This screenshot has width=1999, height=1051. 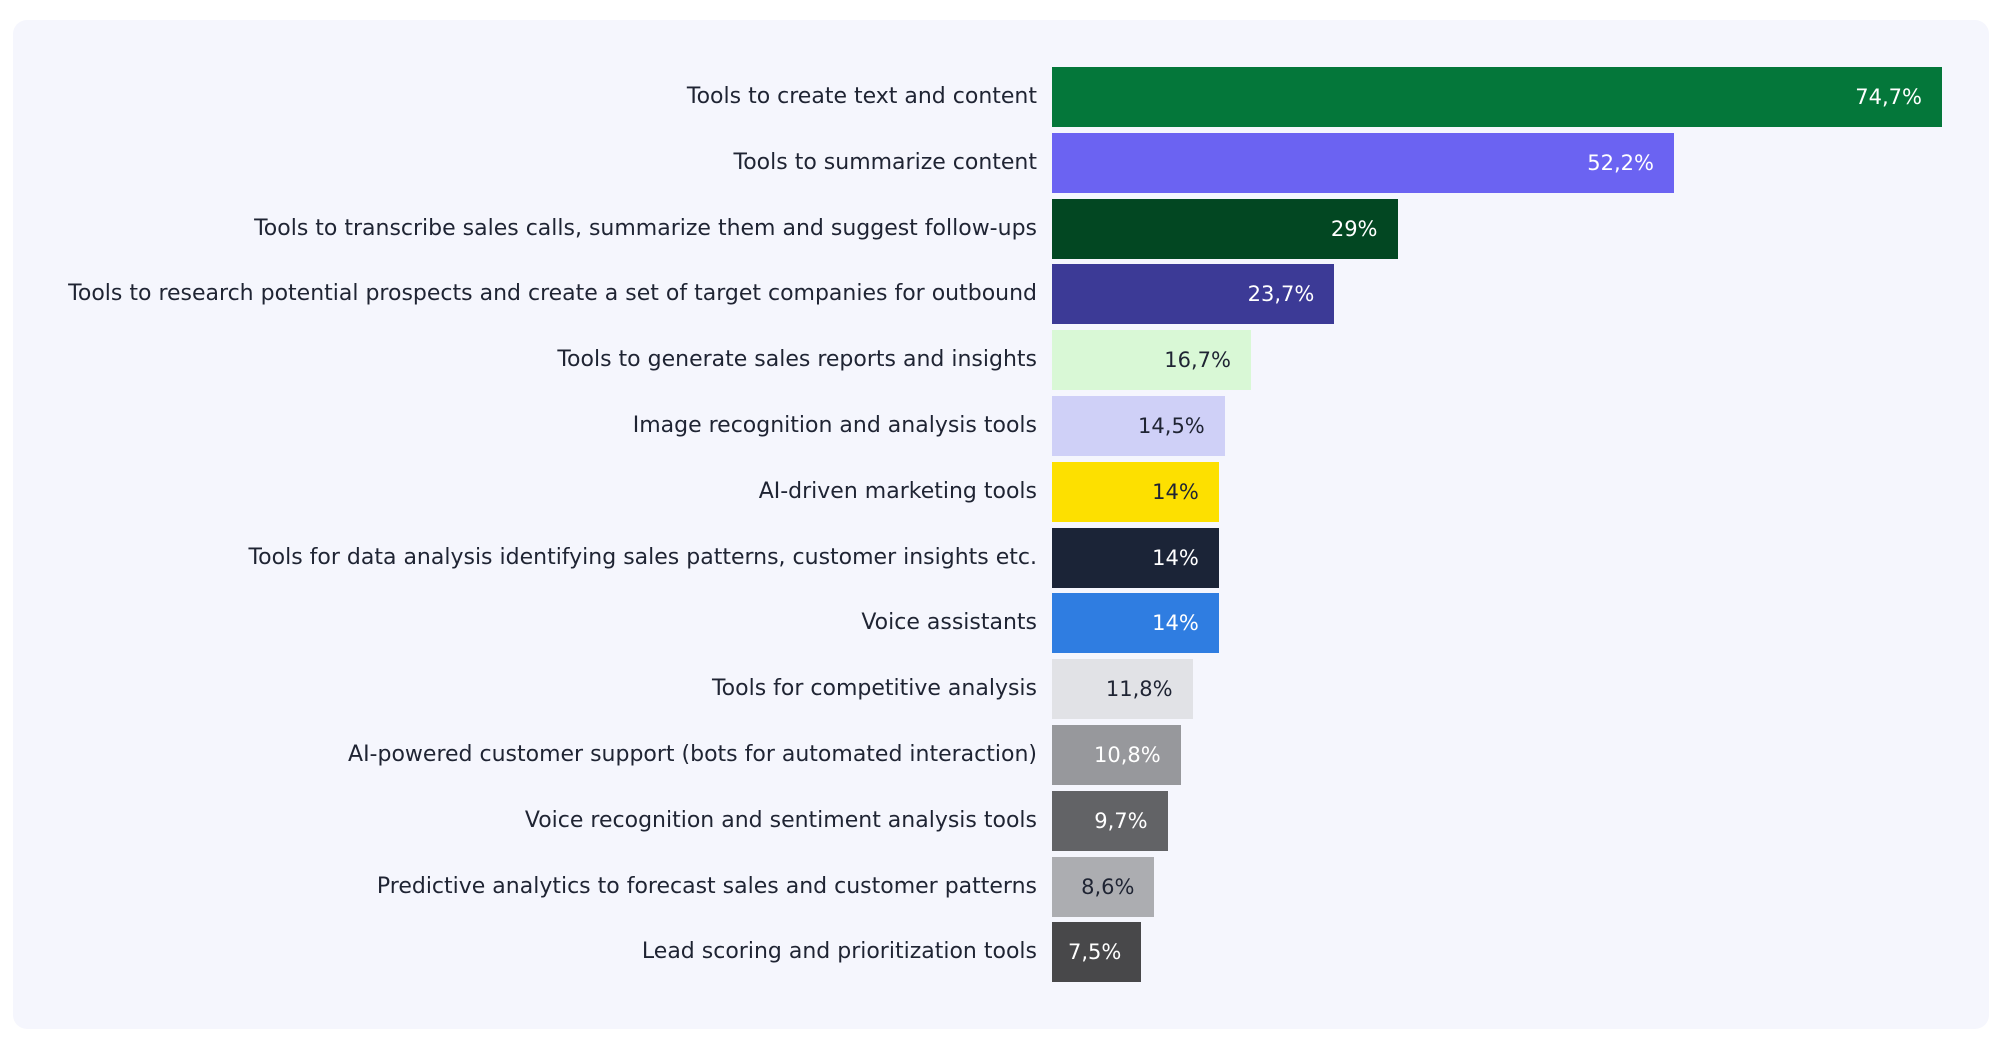 I want to click on data-label: 52,2%, so click(x=1620, y=162).